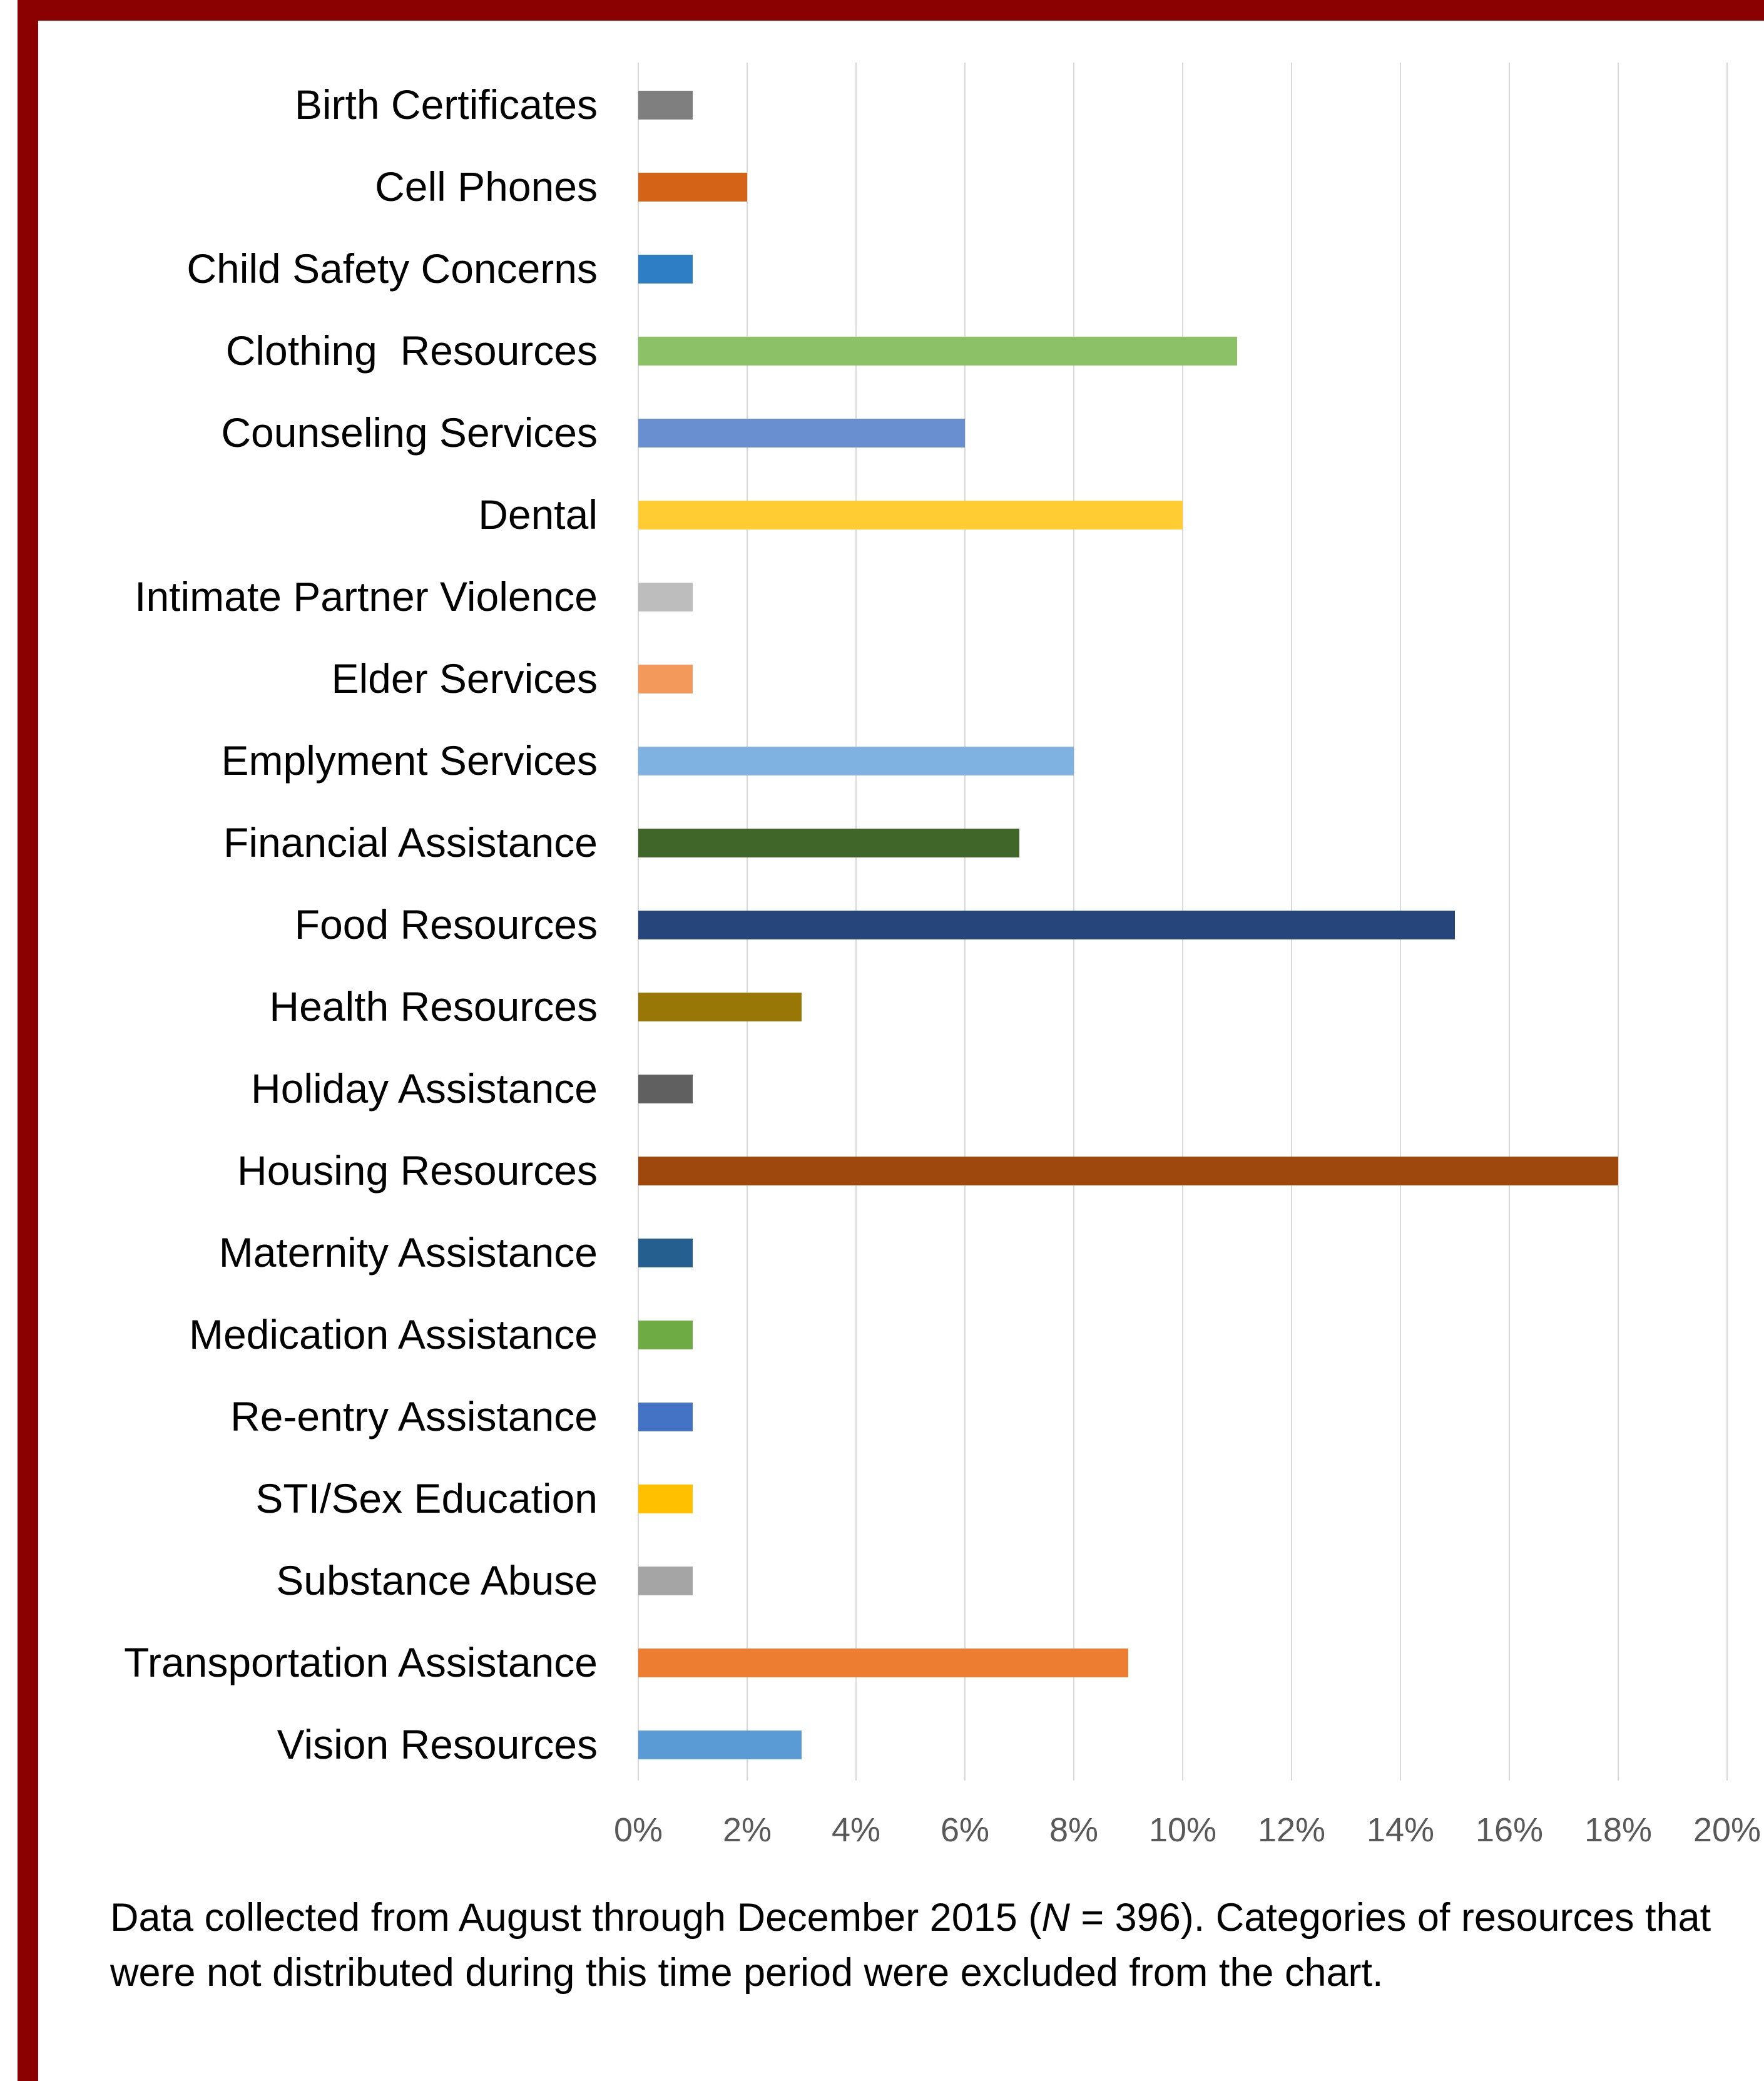 The height and width of the screenshot is (2081, 1764). Describe the element at coordinates (465, 678) in the screenshot. I see `category-label: Elder Services` at that location.